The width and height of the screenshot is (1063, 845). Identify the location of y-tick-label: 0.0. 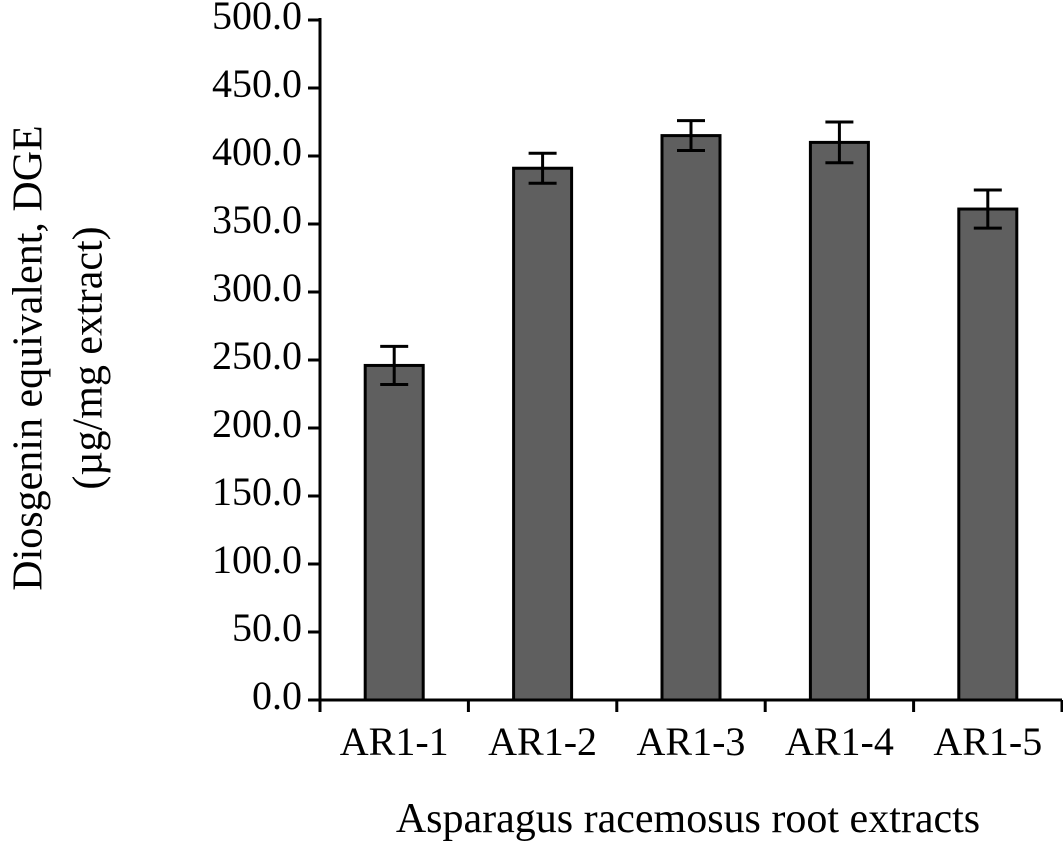
(277, 695).